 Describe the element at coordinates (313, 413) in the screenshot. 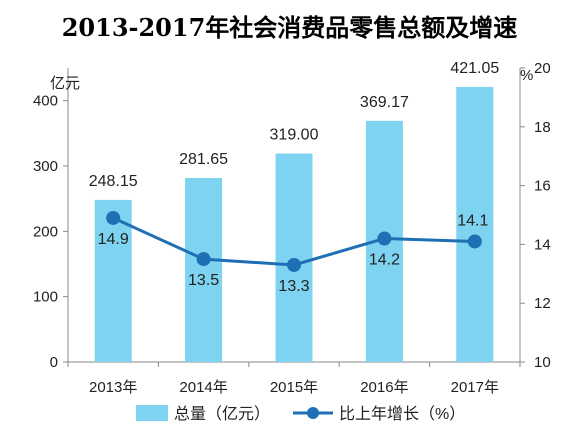

I see `legend-swatch-marker` at that location.